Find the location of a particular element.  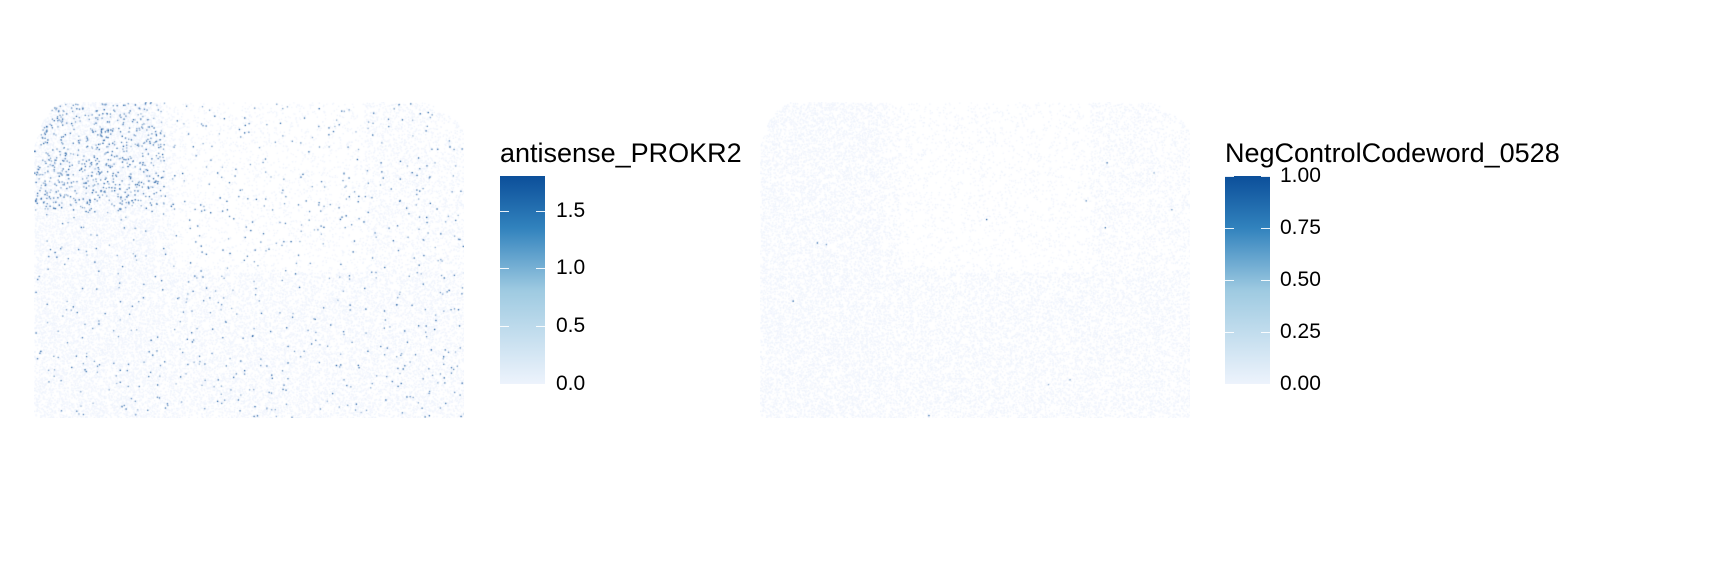

colorbar-tick-label: 0.25 is located at coordinates (1300, 331).